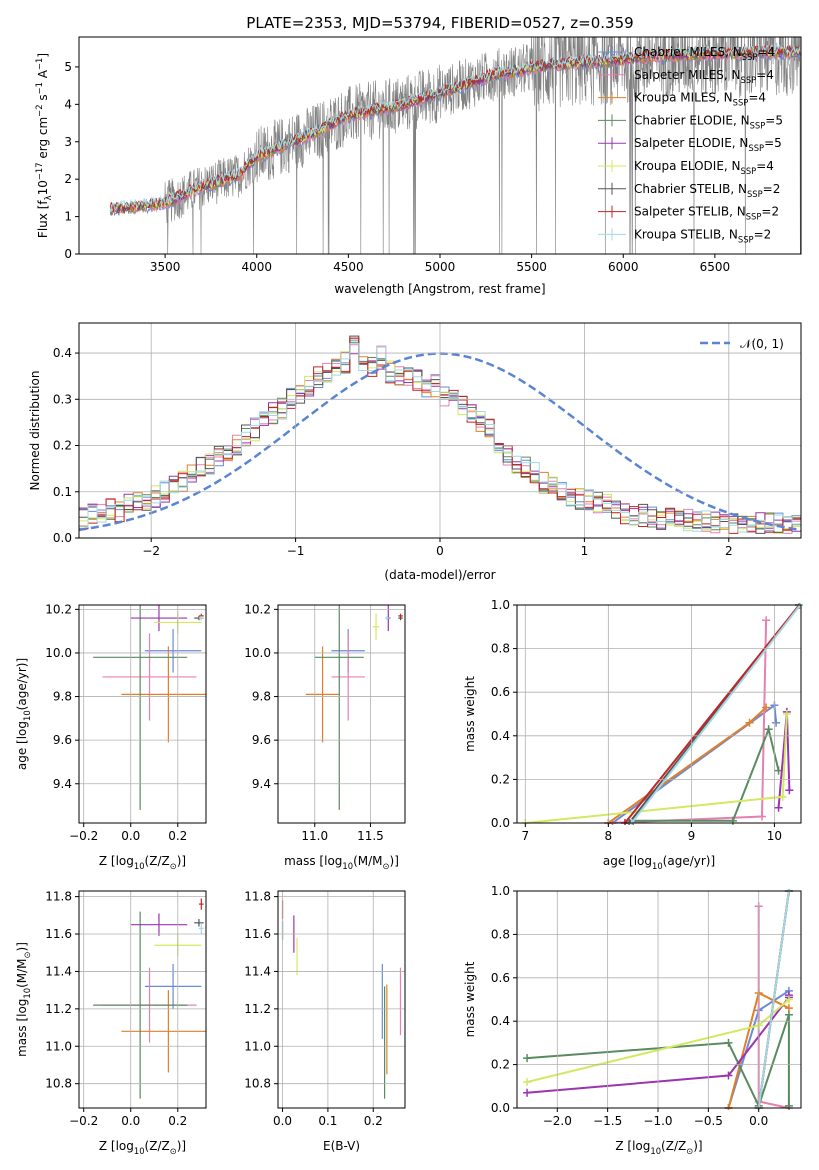 The image size is (819, 1170). I want to click on z_age-xtick-label: 0.2, so click(177, 836).